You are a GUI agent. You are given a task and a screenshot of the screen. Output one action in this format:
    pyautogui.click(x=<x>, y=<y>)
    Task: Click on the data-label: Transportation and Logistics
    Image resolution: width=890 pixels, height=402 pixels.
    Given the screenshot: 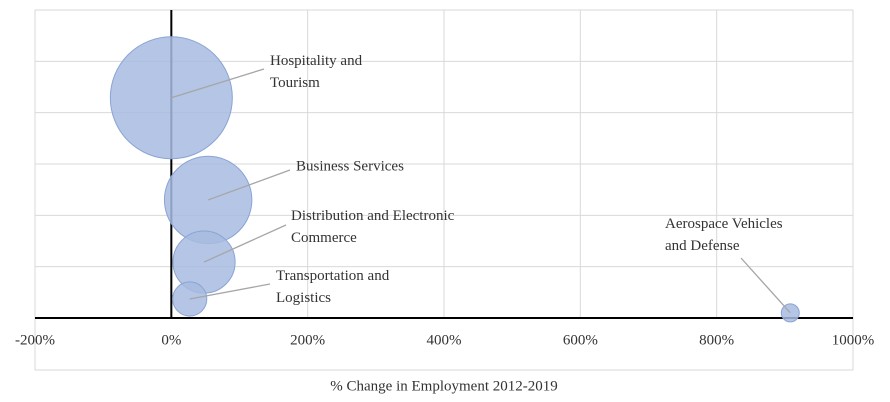 What is the action you would take?
    pyautogui.click(x=333, y=287)
    